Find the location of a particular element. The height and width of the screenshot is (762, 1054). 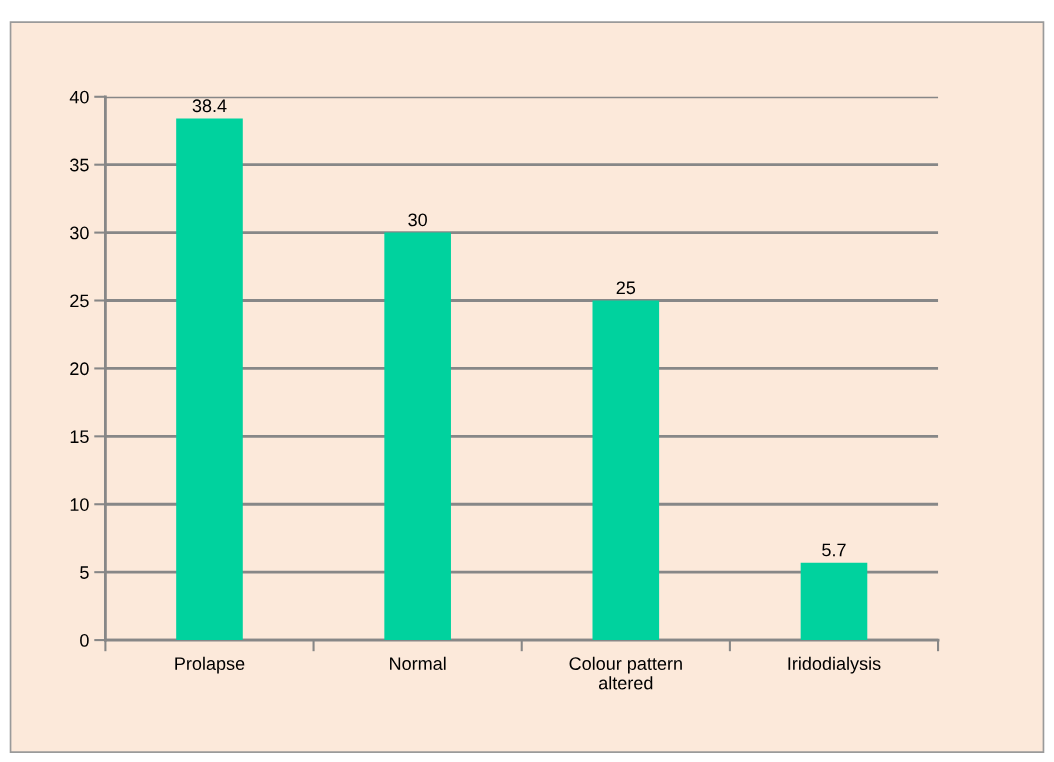

x-tick-label: Iridodialysis is located at coordinates (834, 665).